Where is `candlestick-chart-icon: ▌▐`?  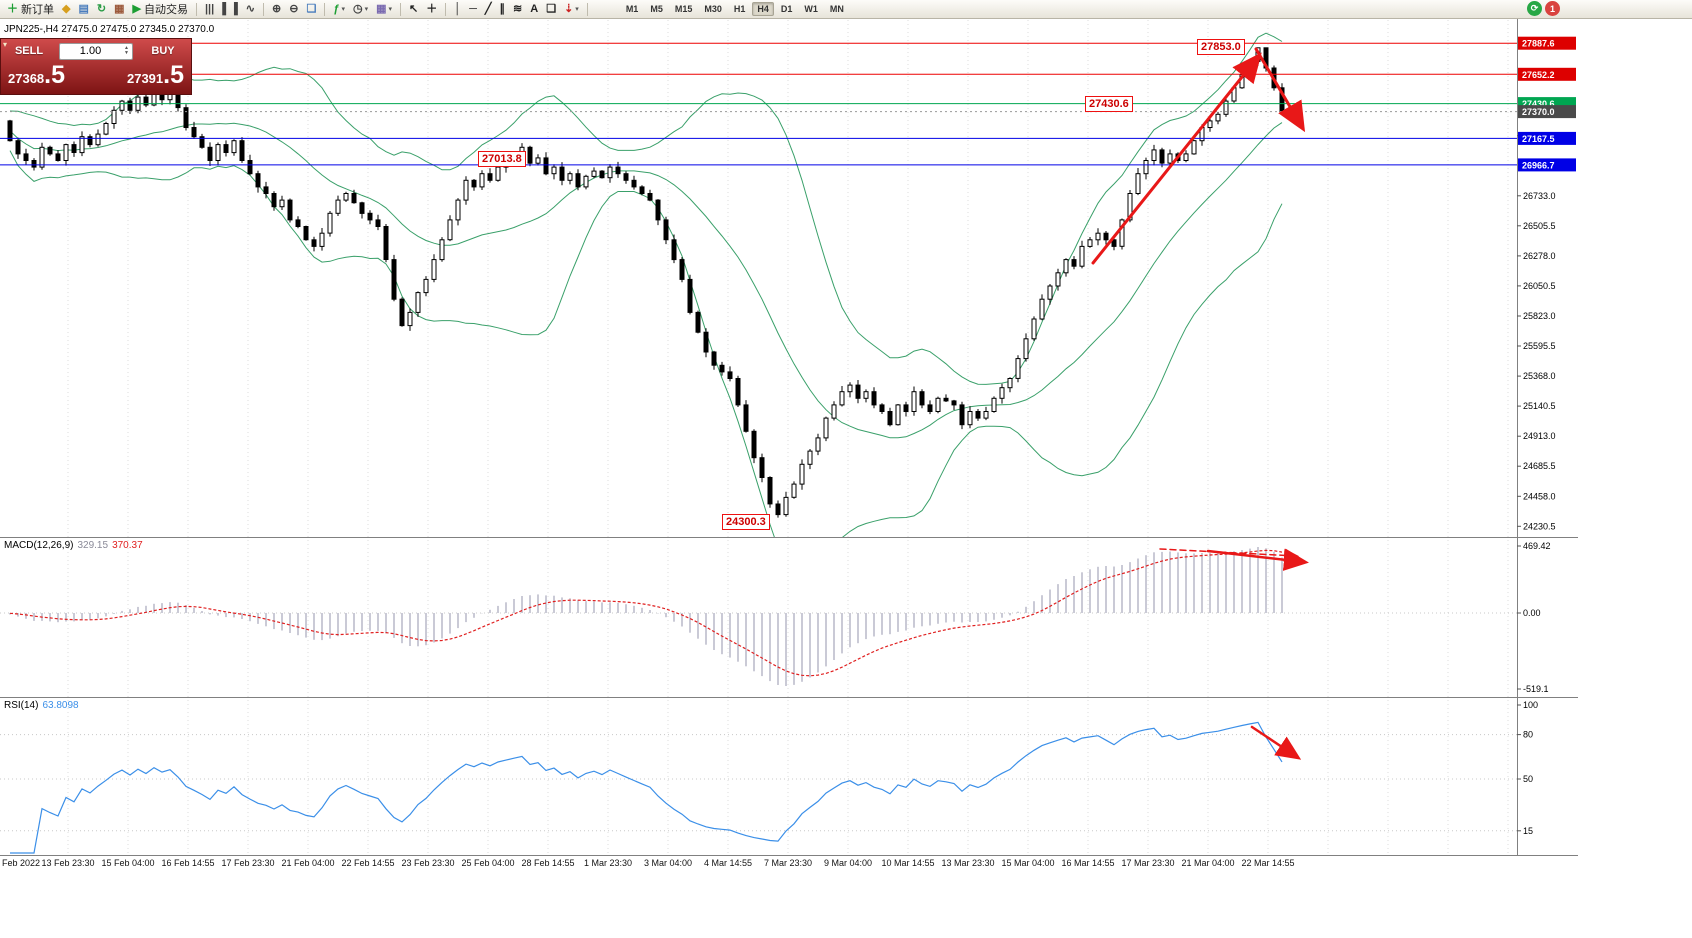 candlestick-chart-icon: ▌▐ is located at coordinates (230, 9).